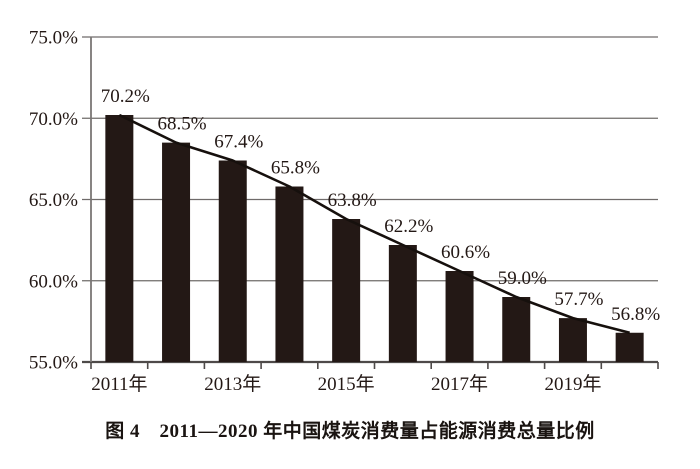 The height and width of the screenshot is (469, 700). I want to click on bar-value-label: 68.5%, so click(182, 124).